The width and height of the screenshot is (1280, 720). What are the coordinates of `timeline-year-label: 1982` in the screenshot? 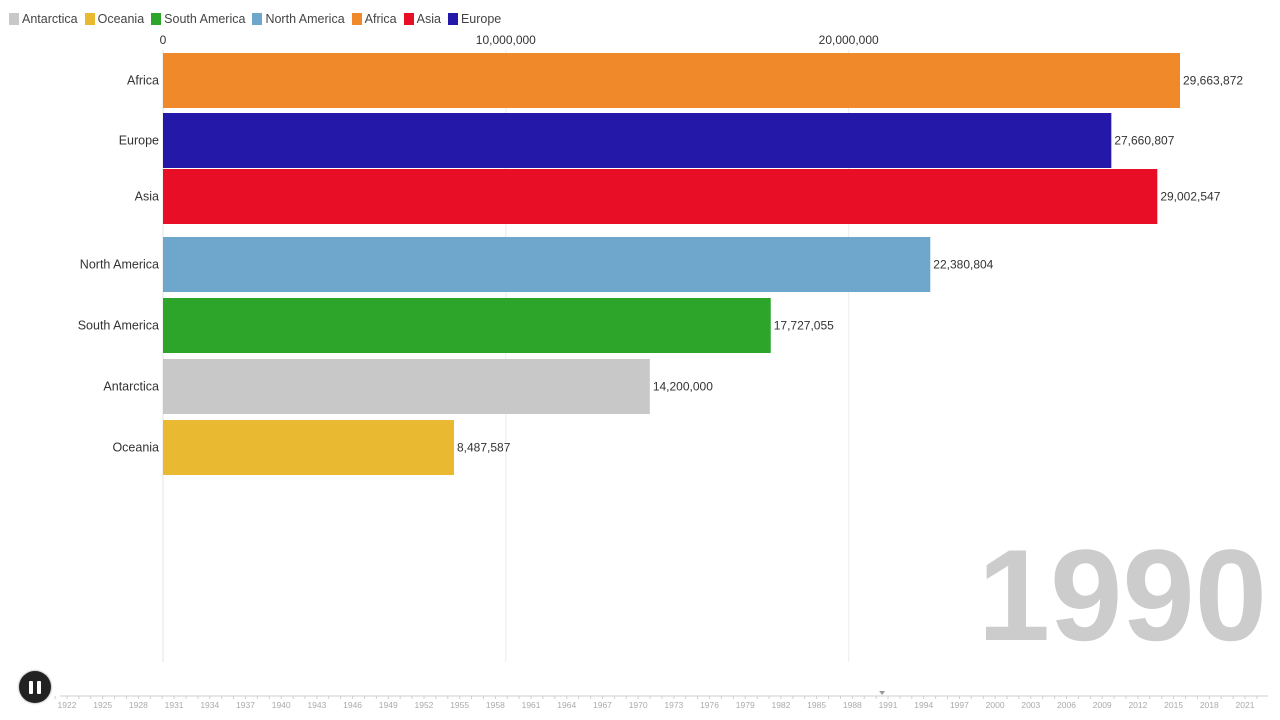 It's located at (780, 705).